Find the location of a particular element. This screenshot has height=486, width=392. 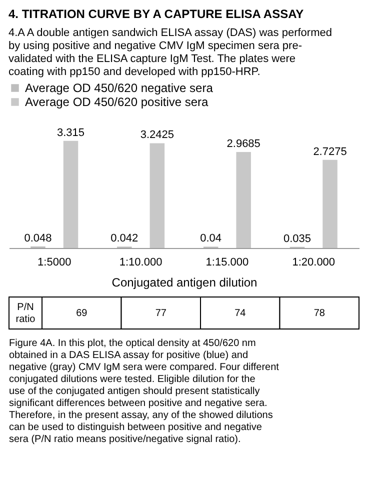

legend-label: Average OD 450/620 negative sera is located at coordinates (119, 88).